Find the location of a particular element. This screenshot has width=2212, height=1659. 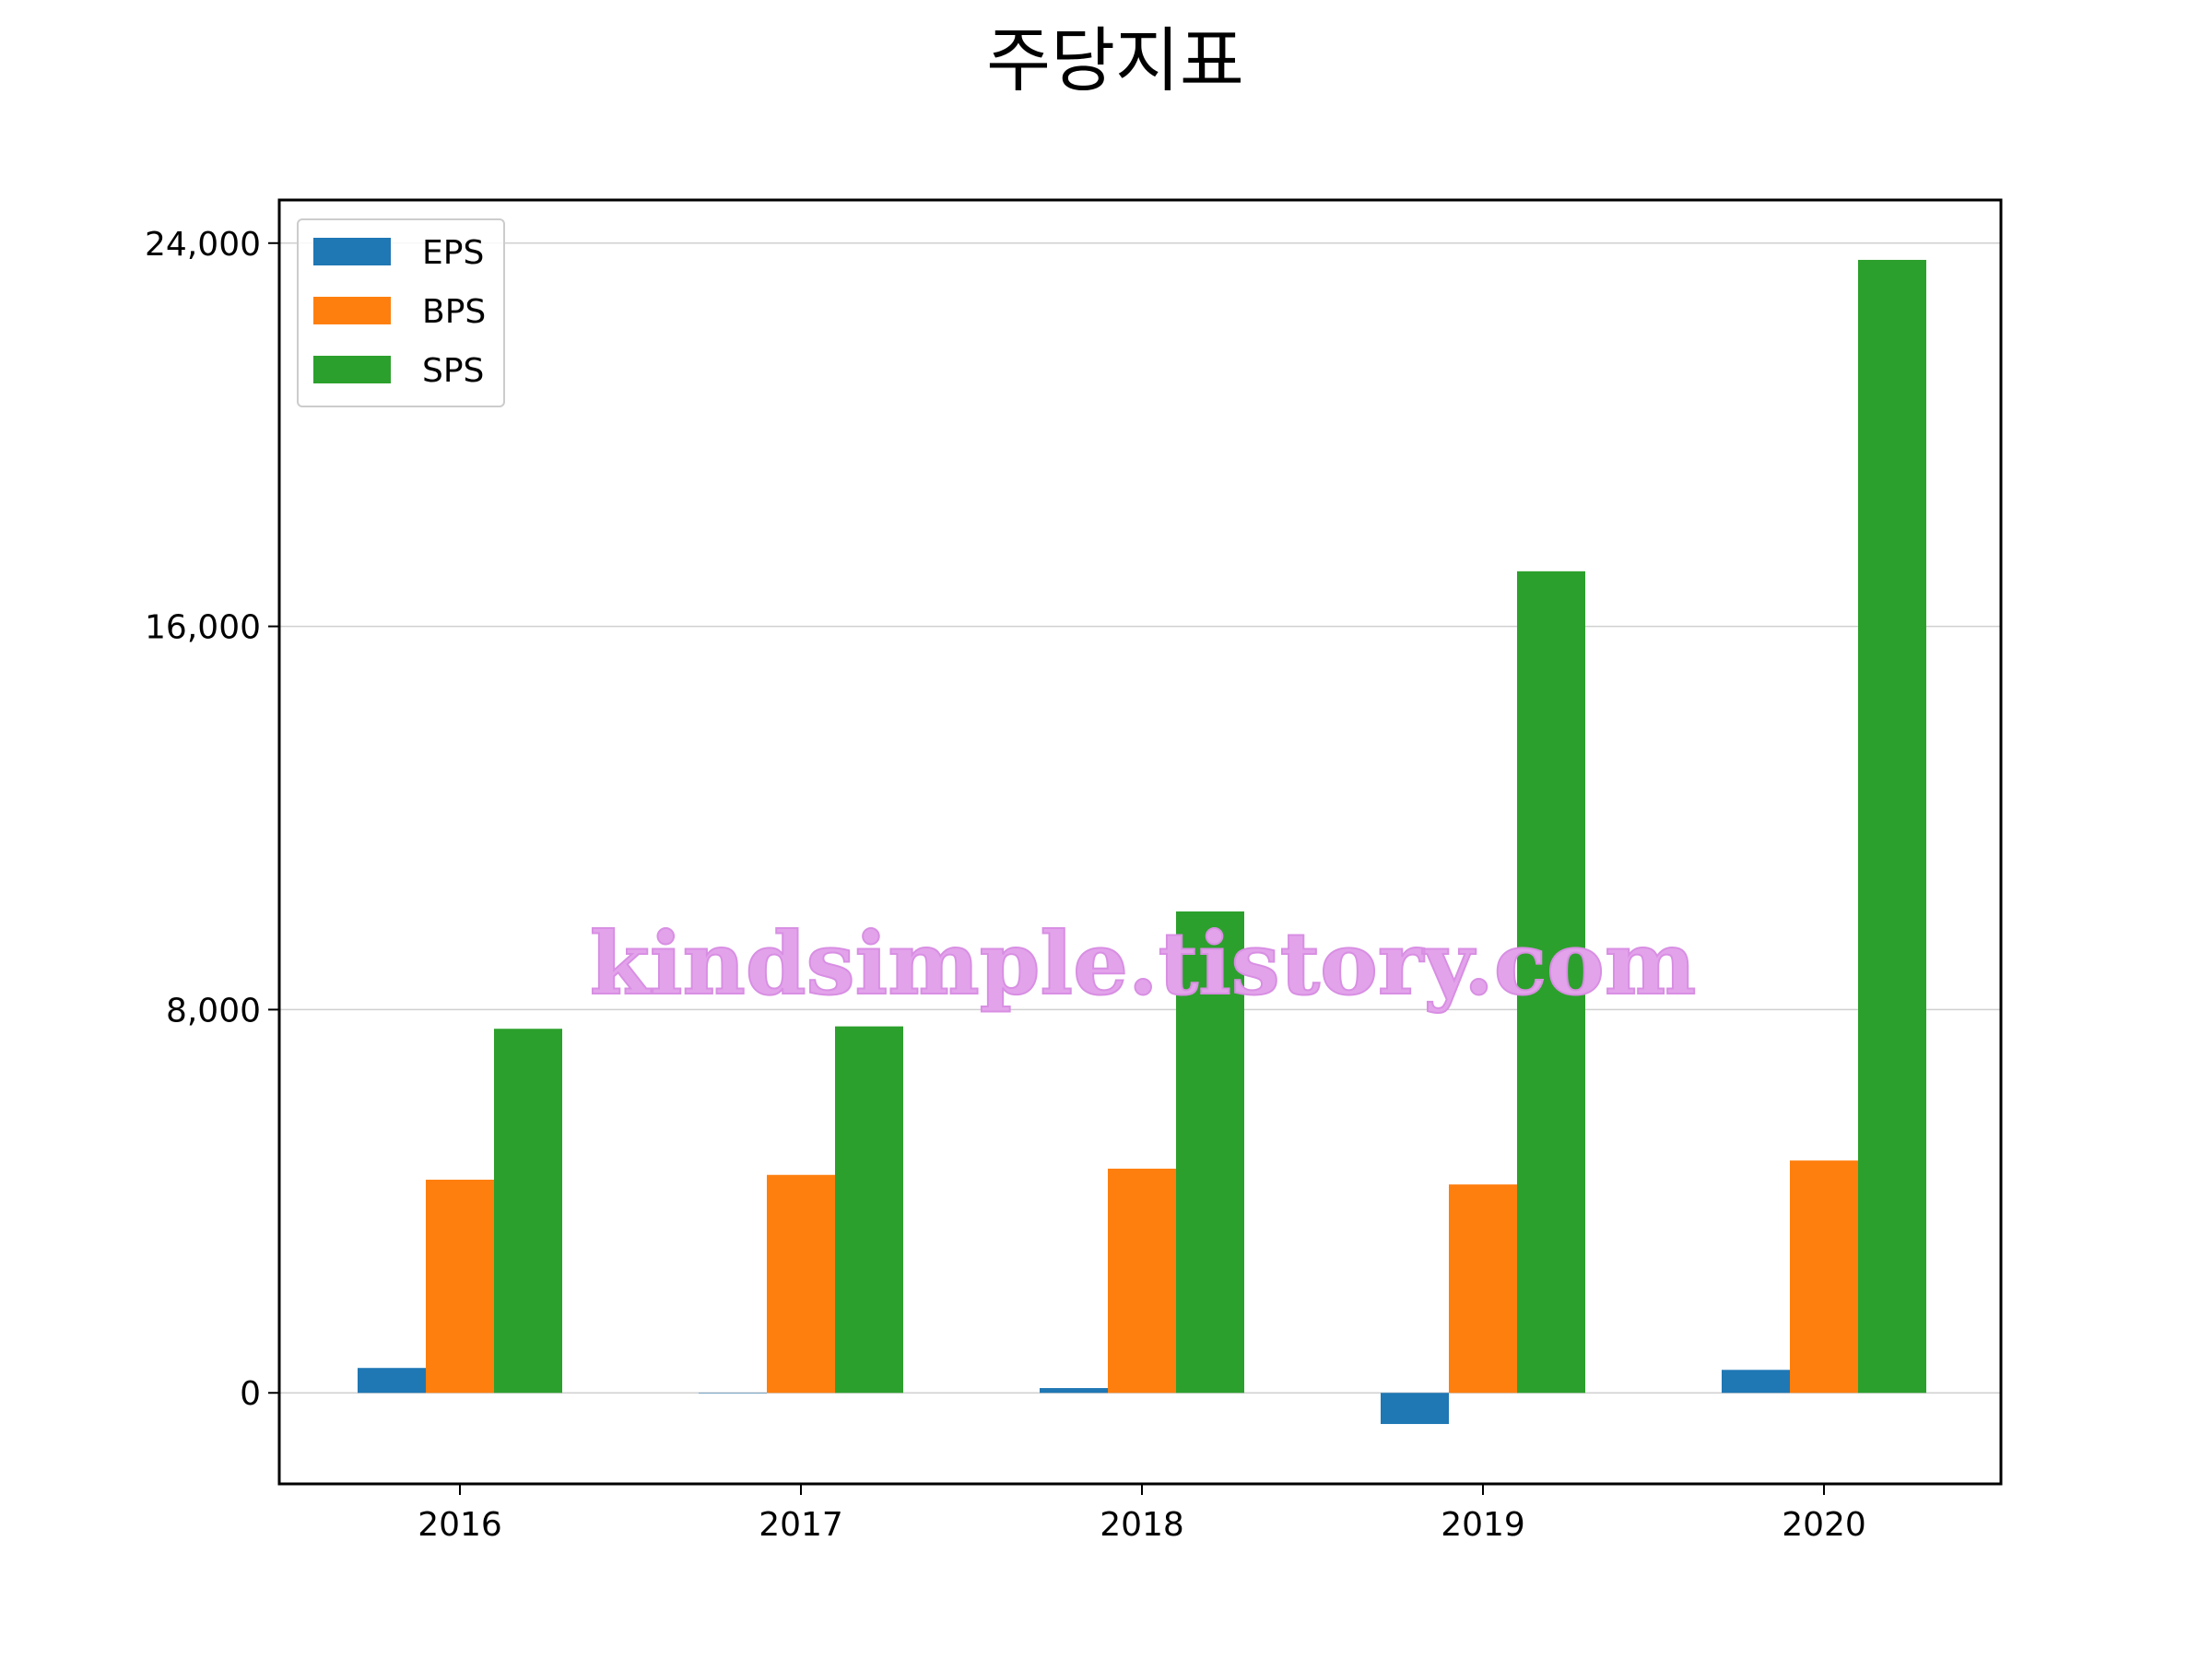

bar-bps-2016 is located at coordinates (460, 1286).